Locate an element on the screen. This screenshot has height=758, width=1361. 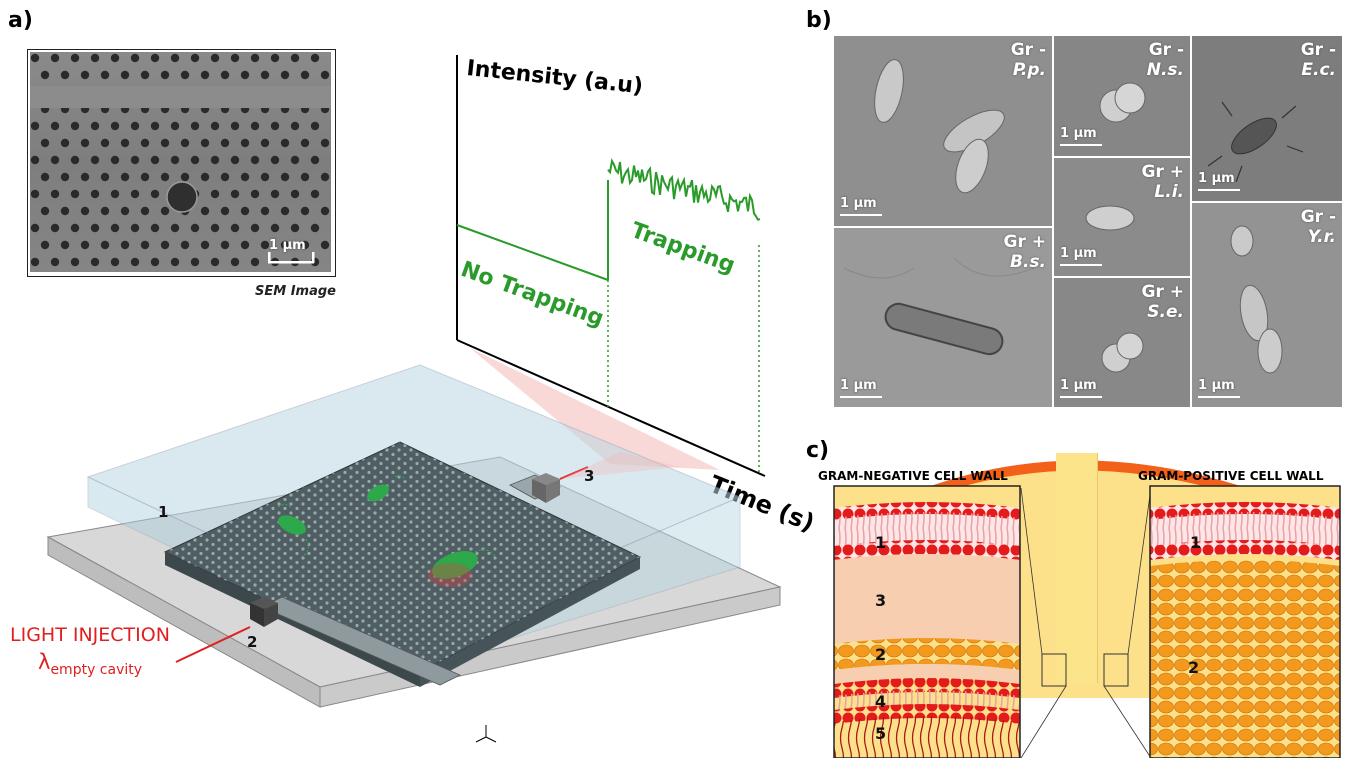
gn-layer-3: 3 is located at coordinates (881, 600).